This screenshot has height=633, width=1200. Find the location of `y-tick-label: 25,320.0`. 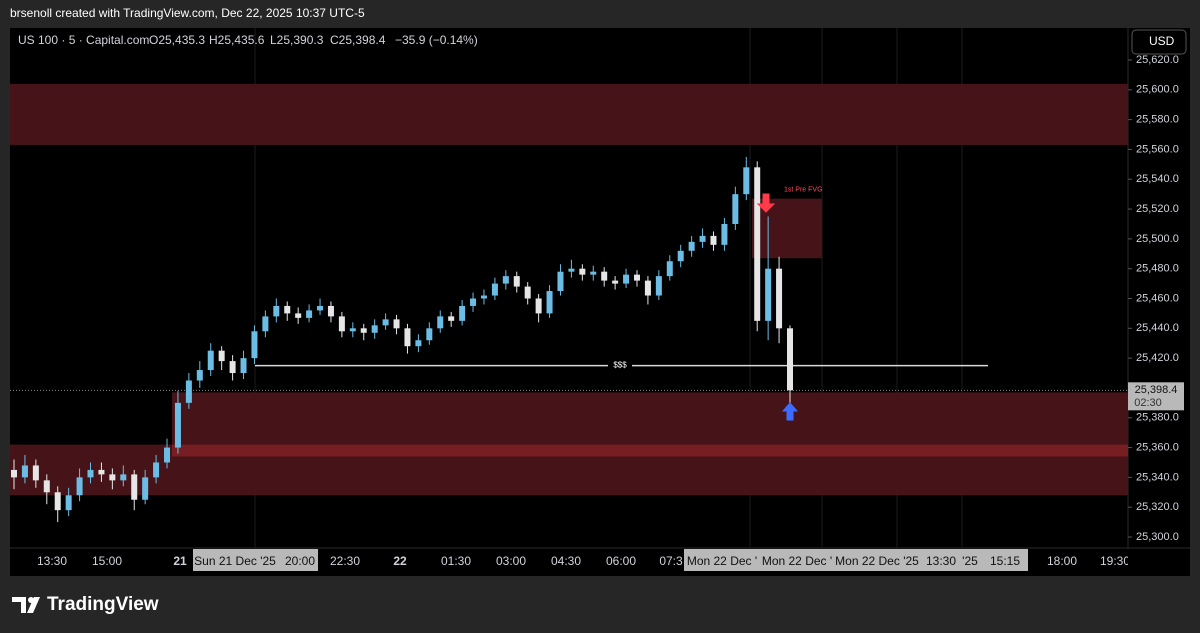

y-tick-label: 25,320.0 is located at coordinates (1157, 507).